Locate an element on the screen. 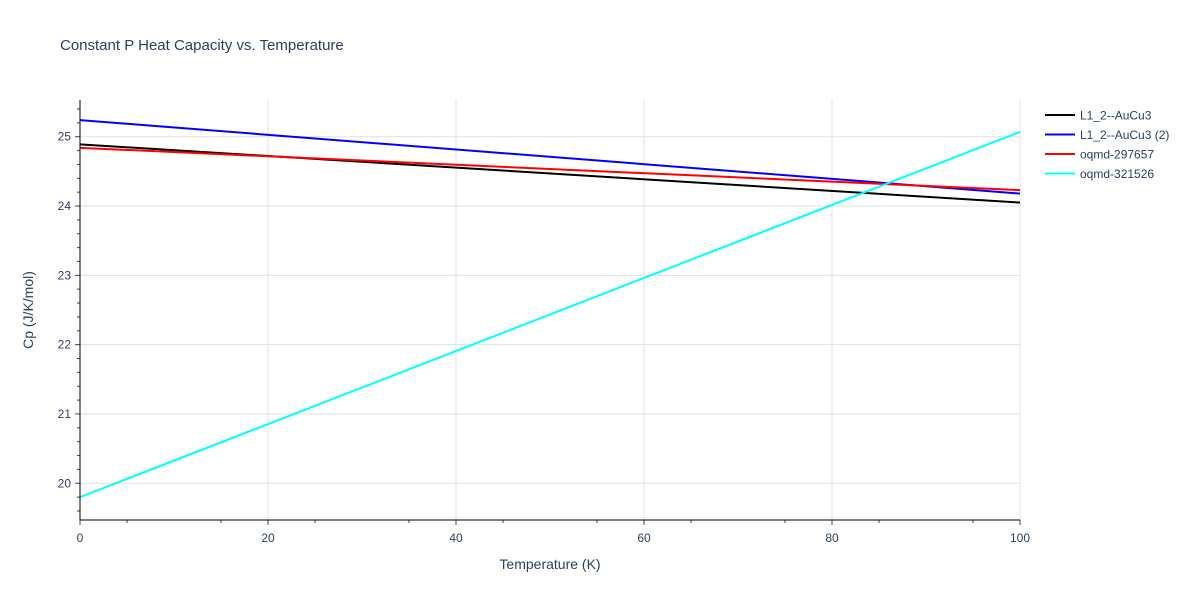  legend-item: L1_2--AuCu3 (2) is located at coordinates (1107, 135).